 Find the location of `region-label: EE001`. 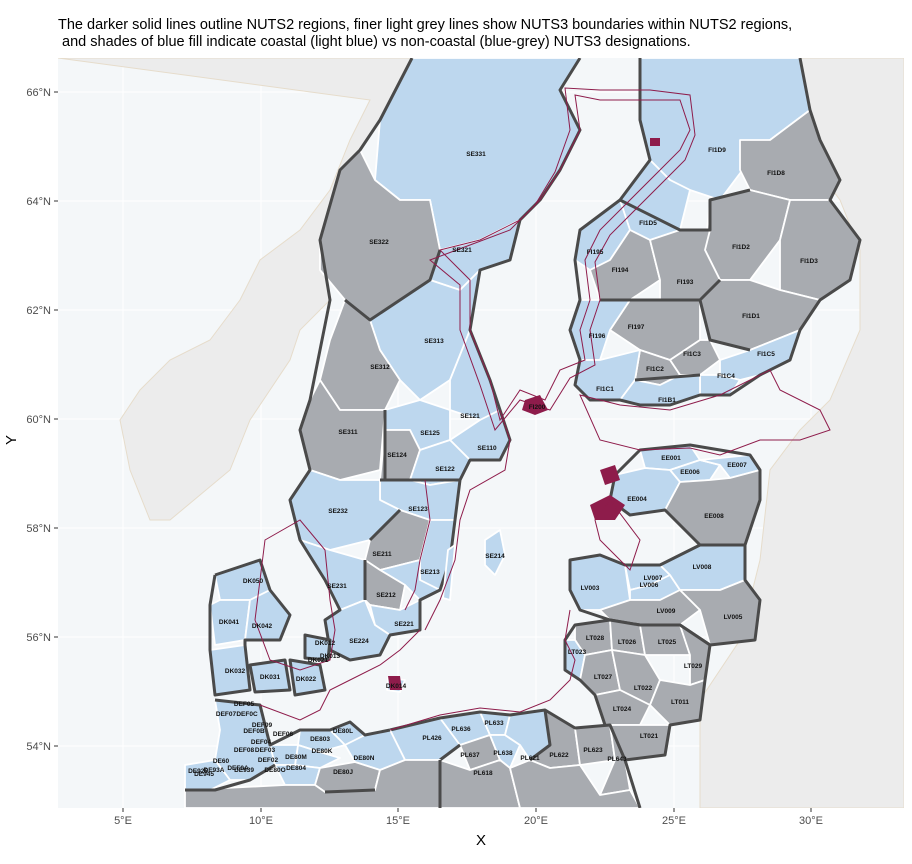

region-label: EE001 is located at coordinates (671, 458).